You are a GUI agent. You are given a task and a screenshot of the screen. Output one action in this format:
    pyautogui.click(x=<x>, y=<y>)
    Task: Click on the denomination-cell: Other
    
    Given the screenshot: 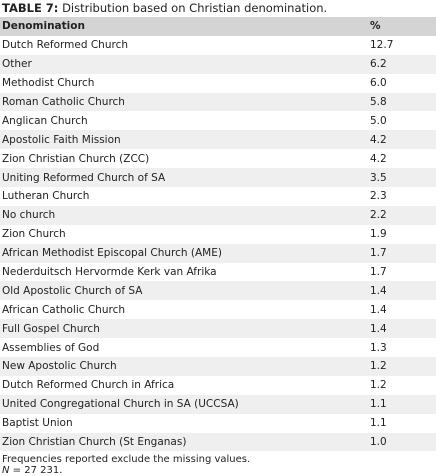 What is the action you would take?
    pyautogui.click(x=184, y=64)
    